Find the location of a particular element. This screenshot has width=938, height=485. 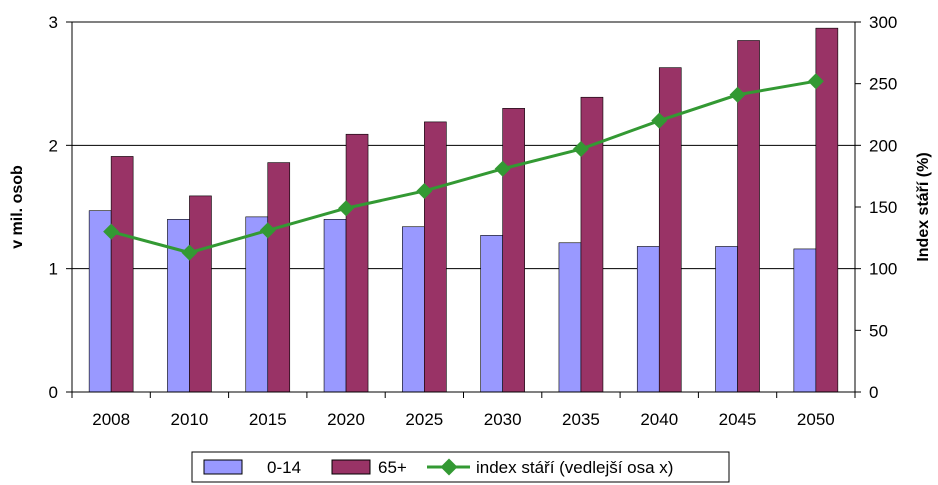

legend-swatch-65plus is located at coordinates (351, 467).